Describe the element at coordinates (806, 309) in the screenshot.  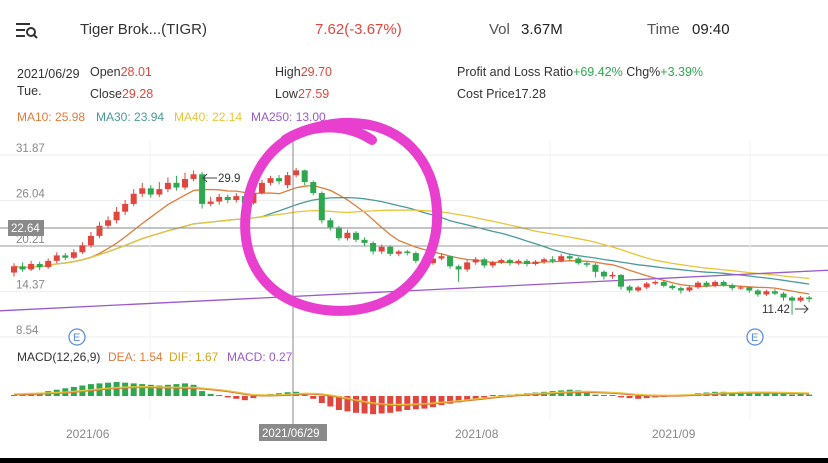
I see `low-arrow-head` at that location.